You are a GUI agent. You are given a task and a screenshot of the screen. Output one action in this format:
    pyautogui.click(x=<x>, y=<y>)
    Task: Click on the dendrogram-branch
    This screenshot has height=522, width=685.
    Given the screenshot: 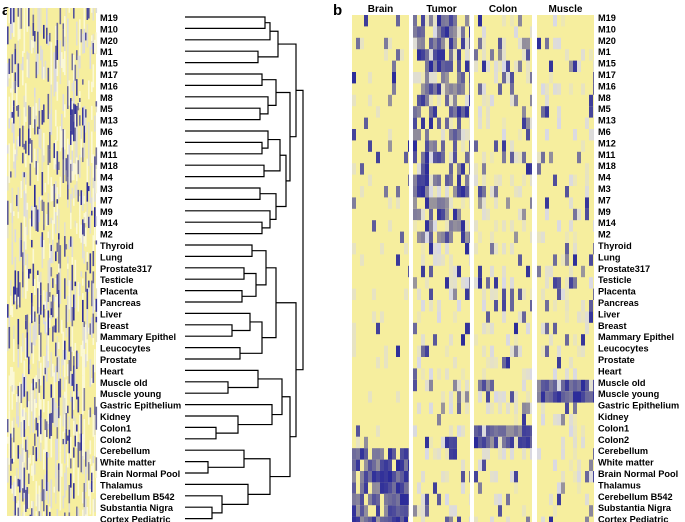 What is the action you would take?
    pyautogui.click(x=259, y=268)
    